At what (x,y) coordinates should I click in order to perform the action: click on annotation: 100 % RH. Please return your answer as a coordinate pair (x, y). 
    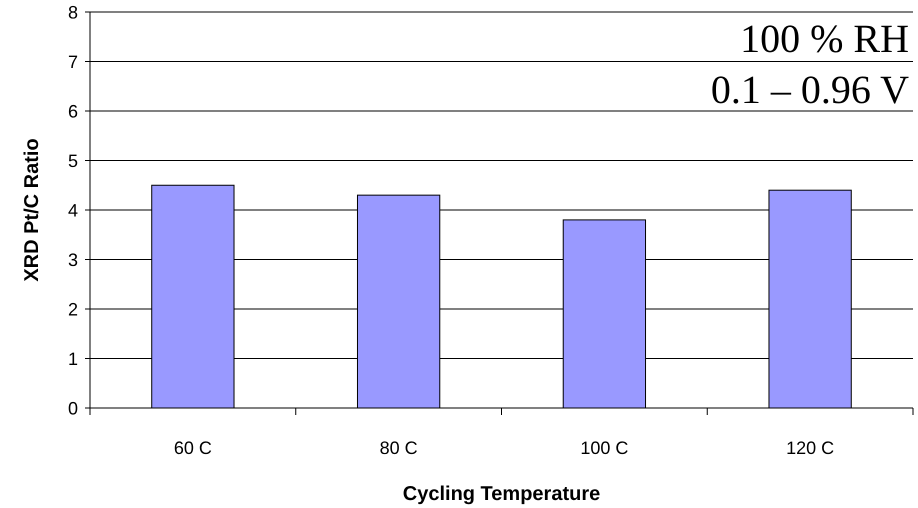
    Looking at the image, I should click on (824, 38).